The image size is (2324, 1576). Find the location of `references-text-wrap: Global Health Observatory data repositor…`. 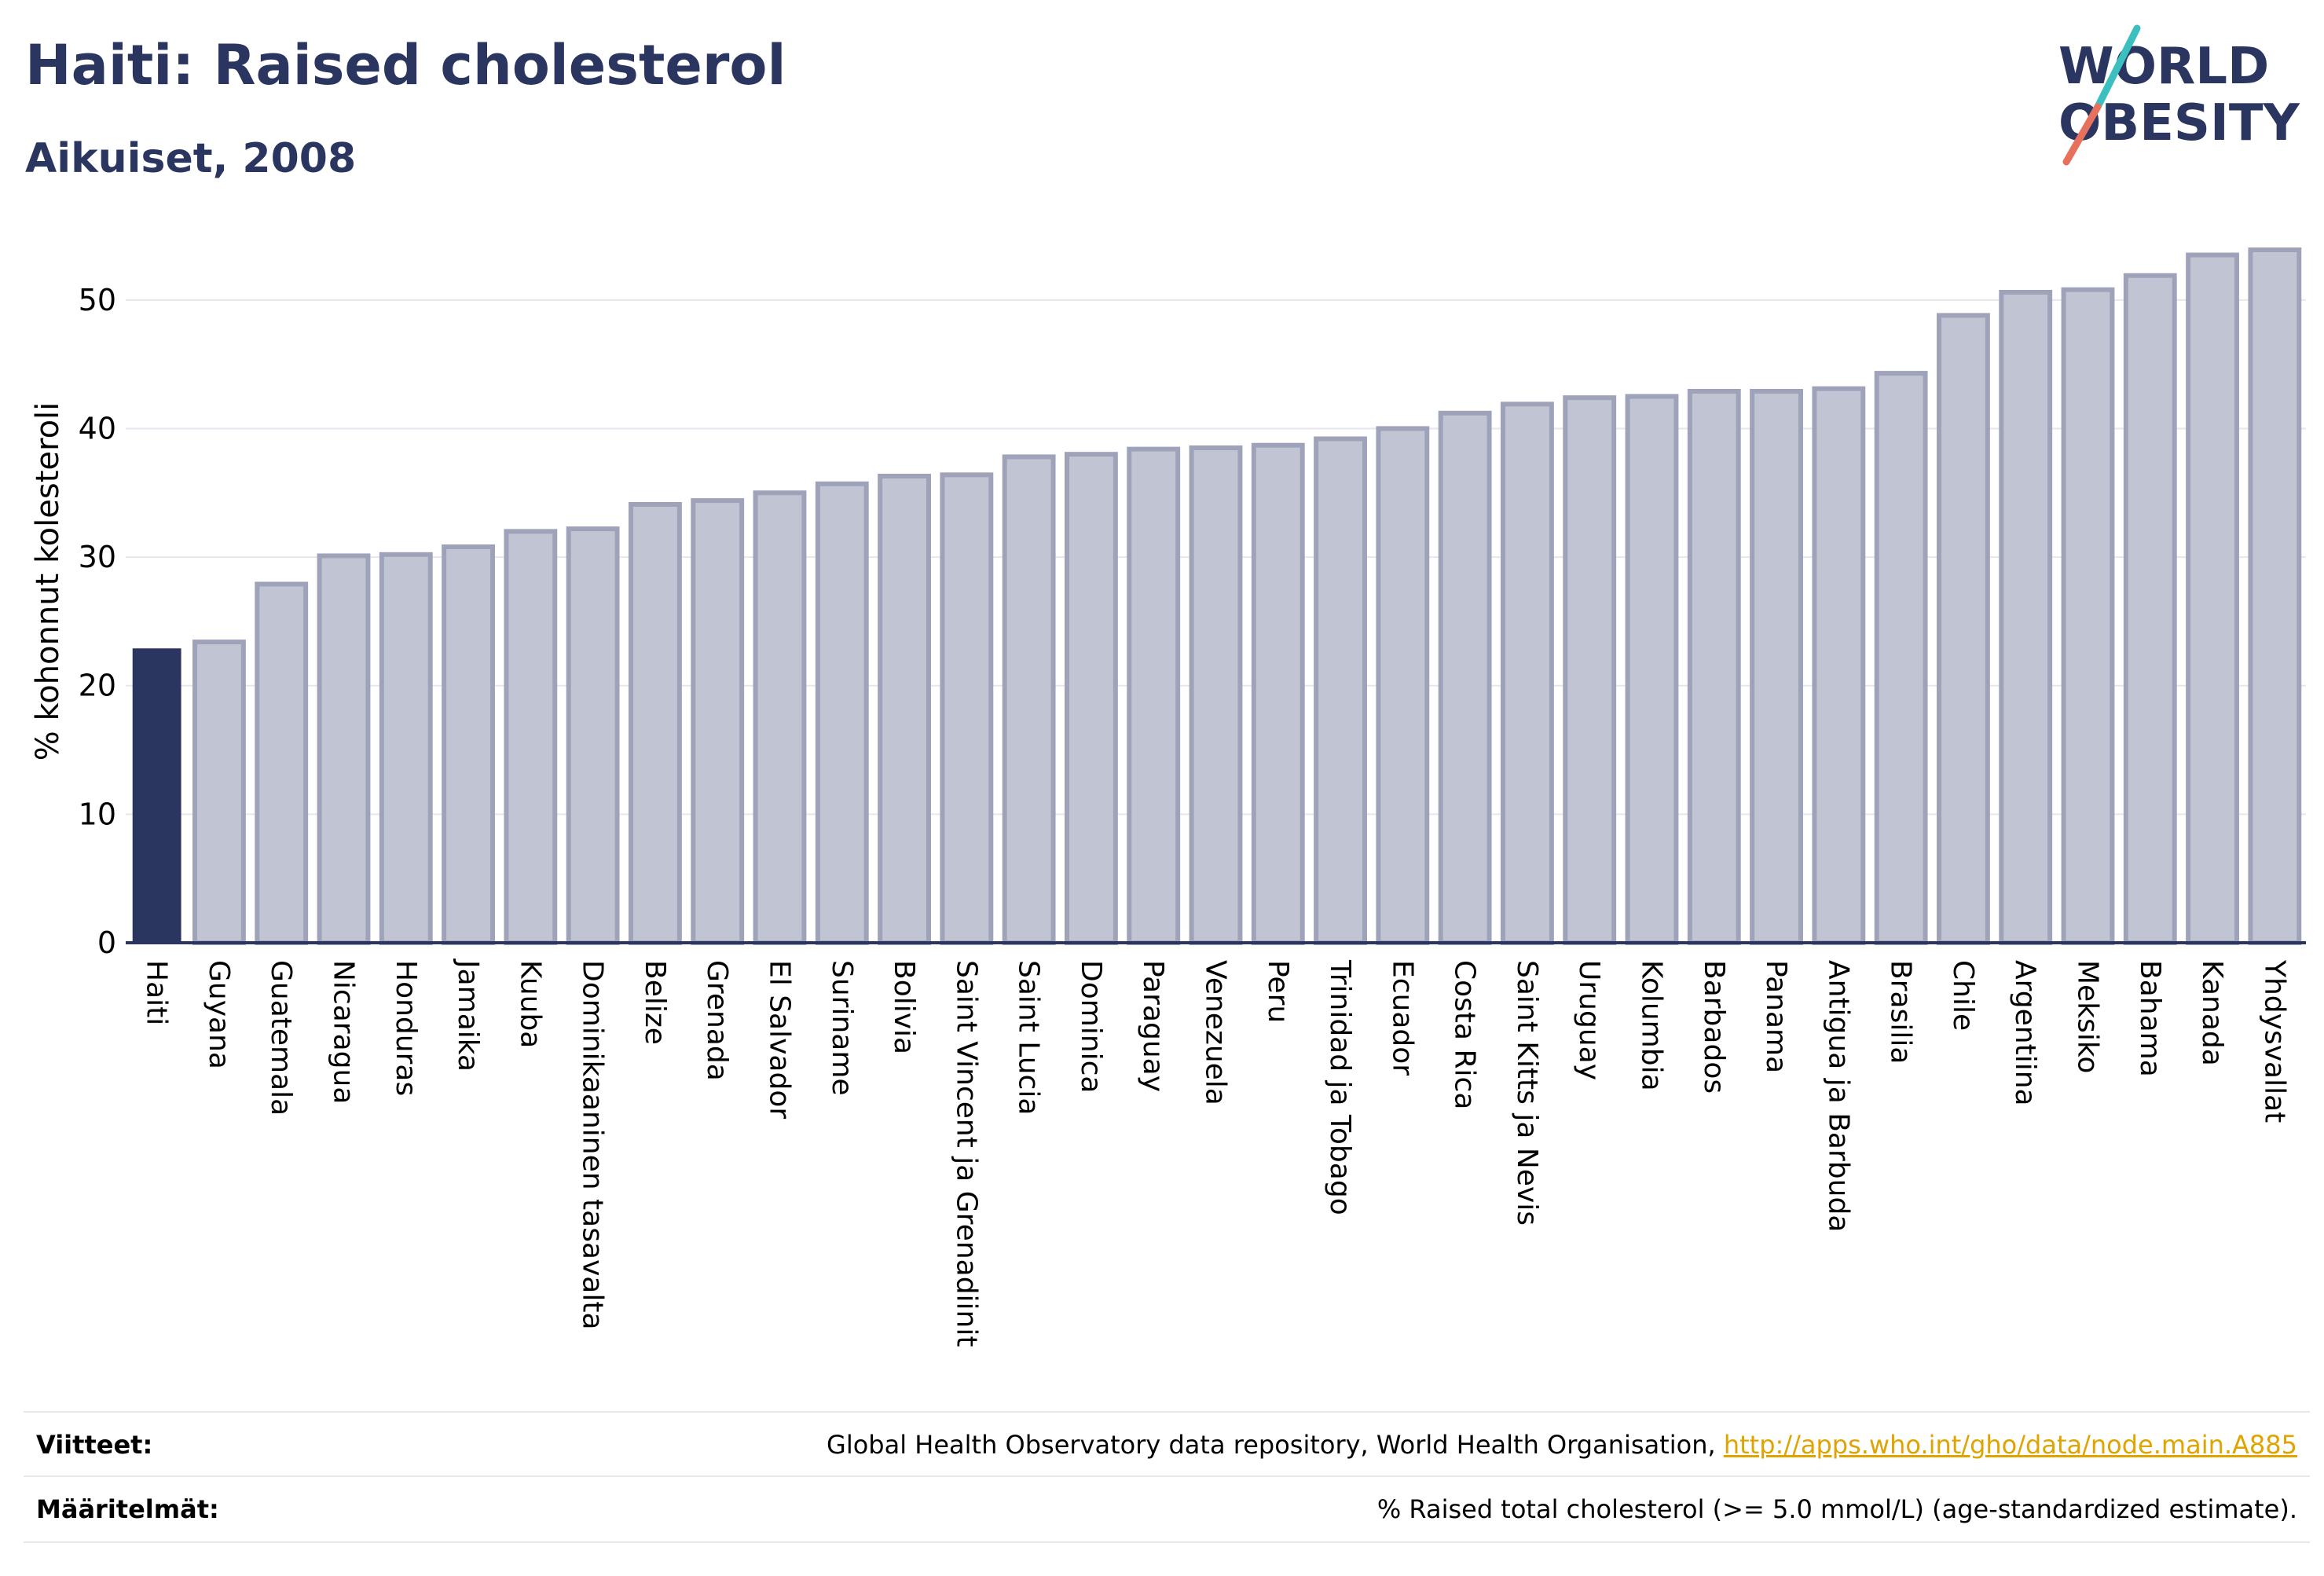

references-text-wrap: Global Health Observatory data repositor… is located at coordinates (1568, 1445).